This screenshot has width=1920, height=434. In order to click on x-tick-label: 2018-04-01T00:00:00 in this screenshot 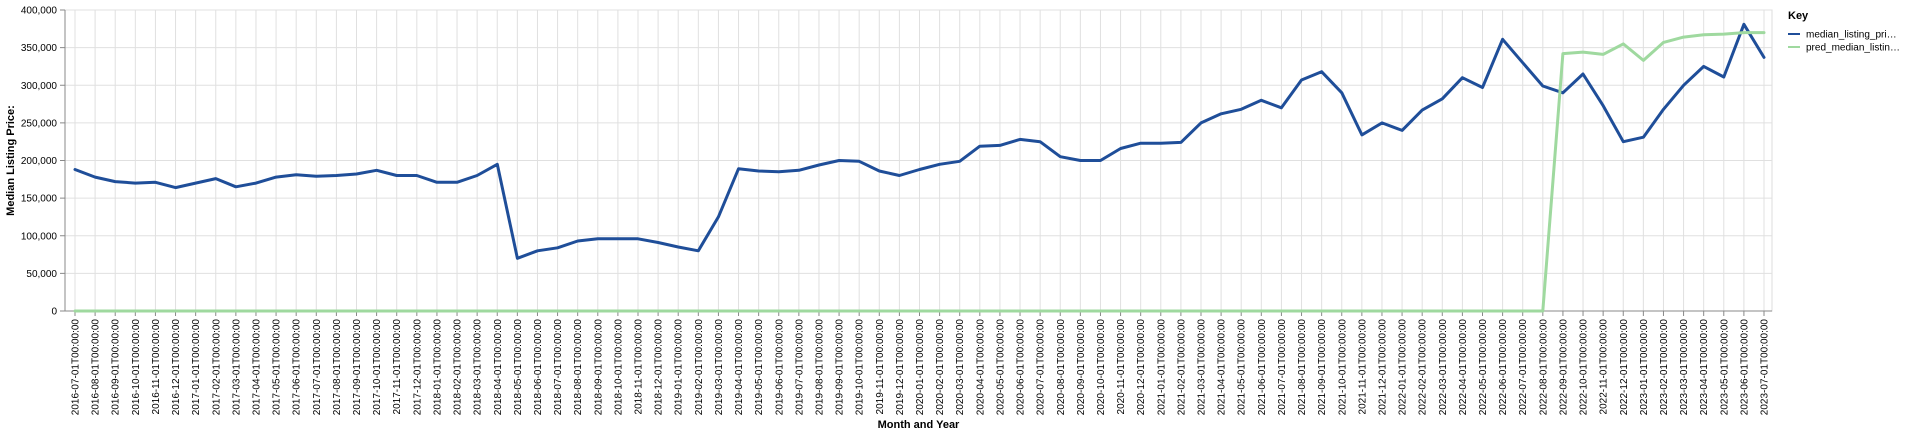, I will do `click(498, 367)`.